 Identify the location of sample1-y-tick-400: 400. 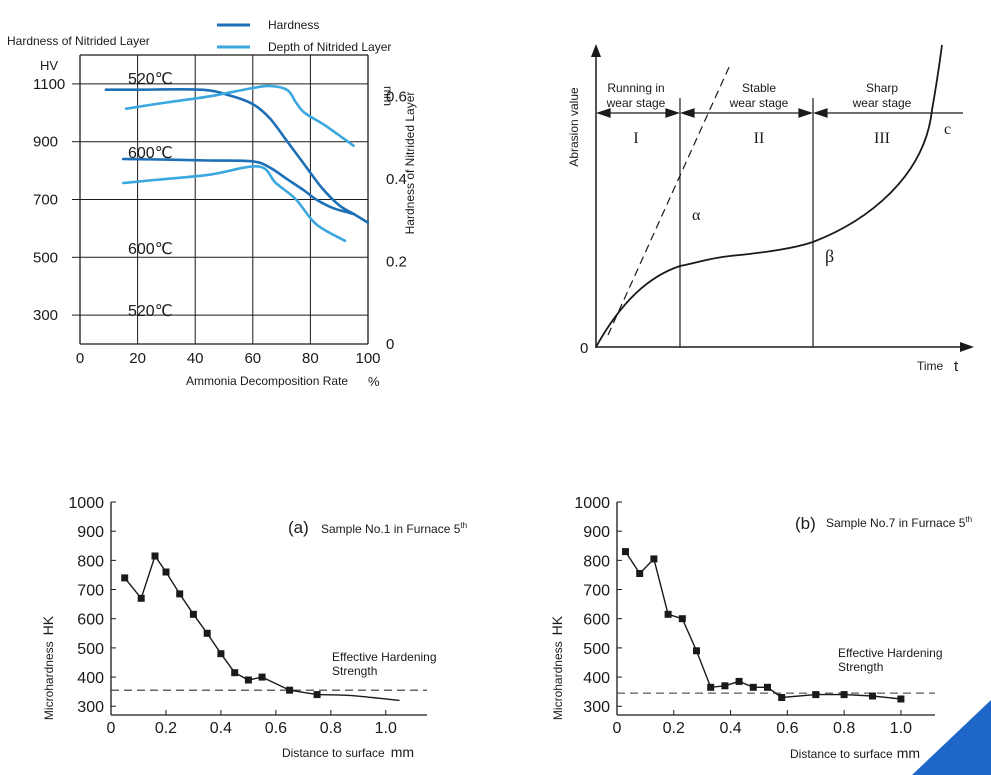
(90, 678).